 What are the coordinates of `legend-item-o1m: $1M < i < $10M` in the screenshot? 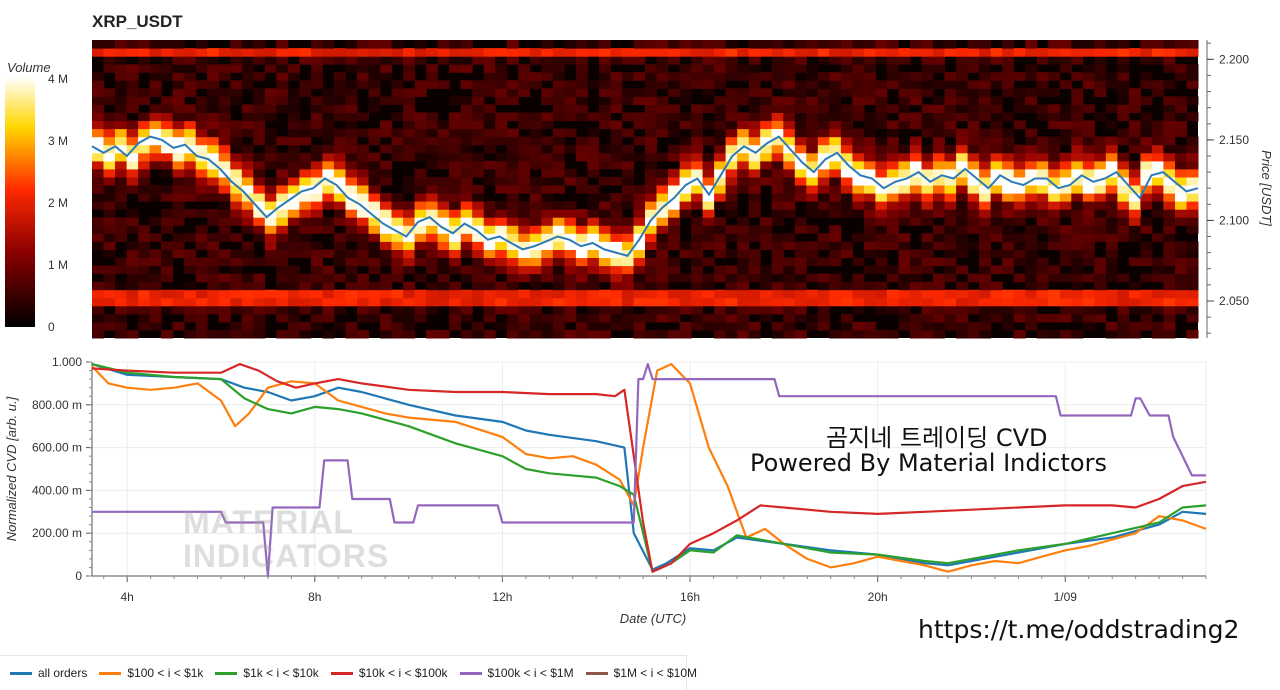 It's located at (641, 673).